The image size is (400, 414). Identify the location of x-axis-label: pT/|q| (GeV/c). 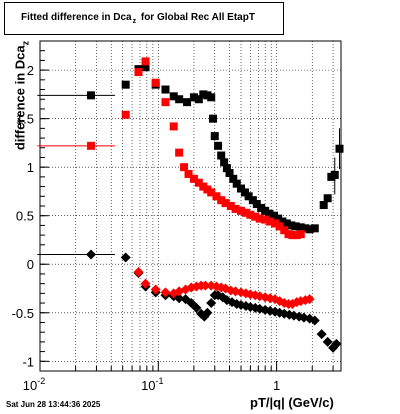
(292, 402).